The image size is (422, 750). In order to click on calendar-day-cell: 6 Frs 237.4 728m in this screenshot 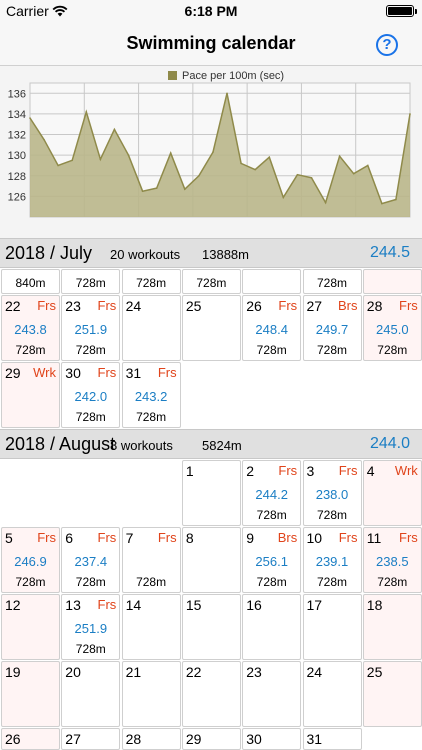, I will do `click(91, 560)`.